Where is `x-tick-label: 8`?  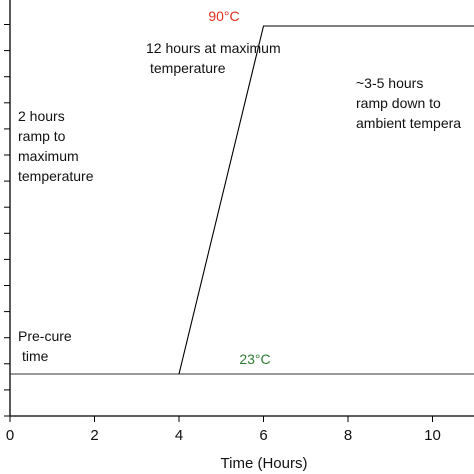
x-tick-label: 8 is located at coordinates (348, 435).